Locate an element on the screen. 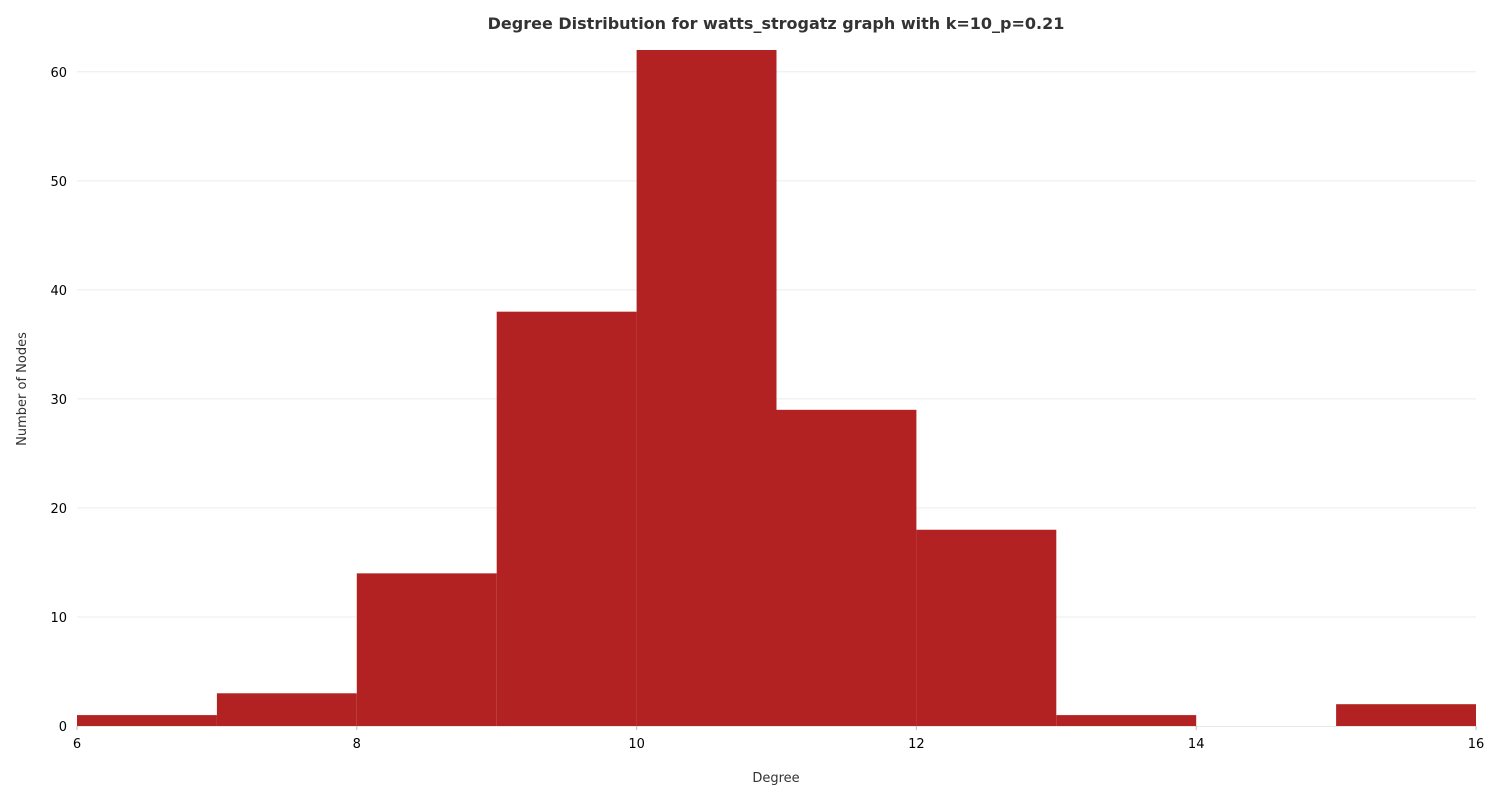  x-tick-label: 12 is located at coordinates (916, 744).